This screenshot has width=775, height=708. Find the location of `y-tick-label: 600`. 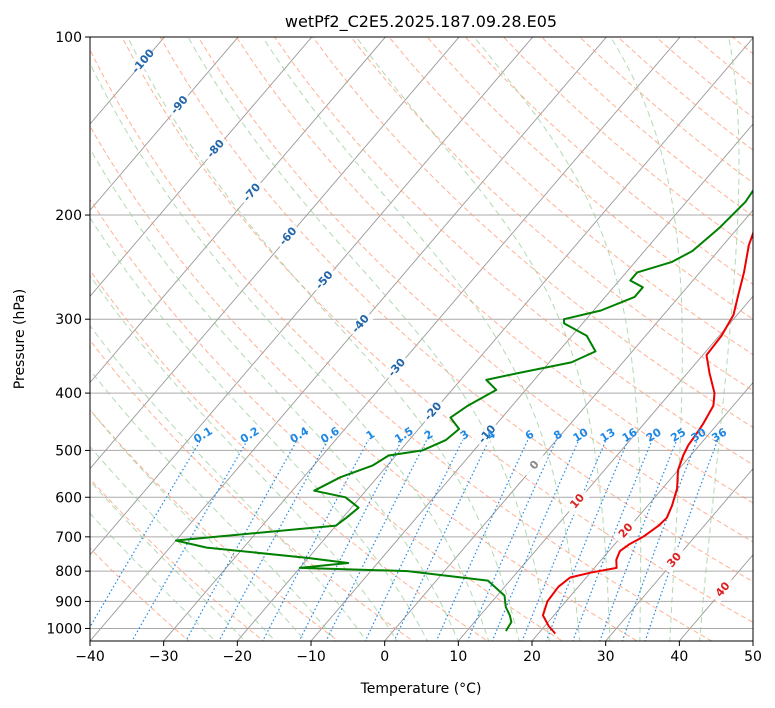

y-tick-label: 600 is located at coordinates (68, 498).